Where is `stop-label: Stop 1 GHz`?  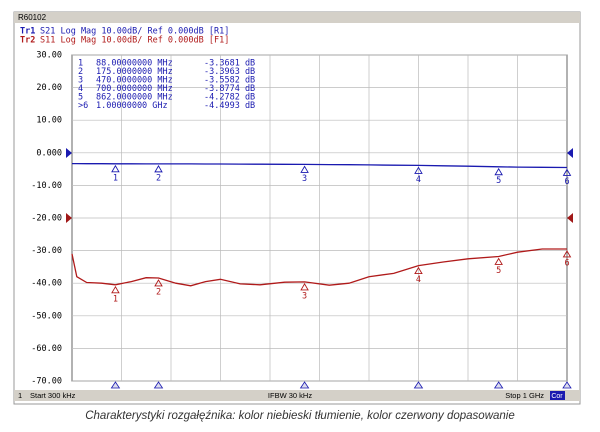 stop-label: Stop 1 GHz is located at coordinates (524, 395).